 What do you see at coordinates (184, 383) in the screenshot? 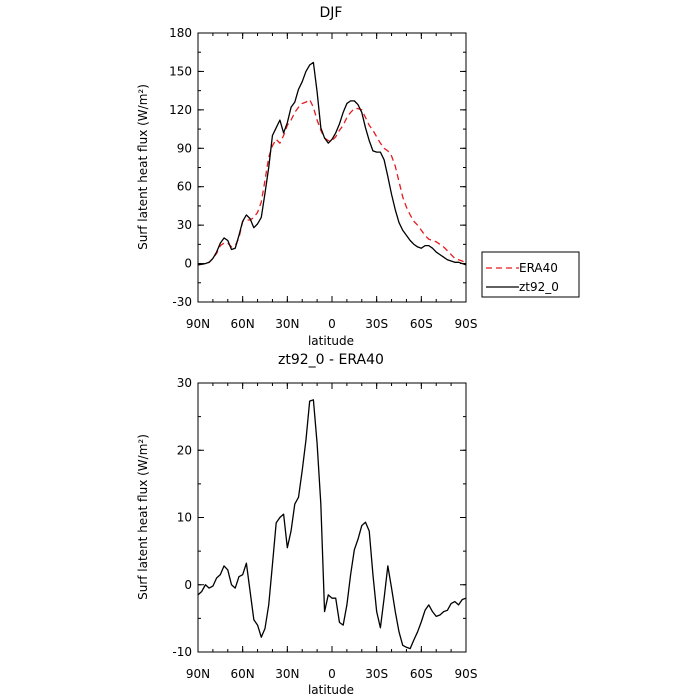
I see `difference-y-tick-label: 30` at bounding box center [184, 383].